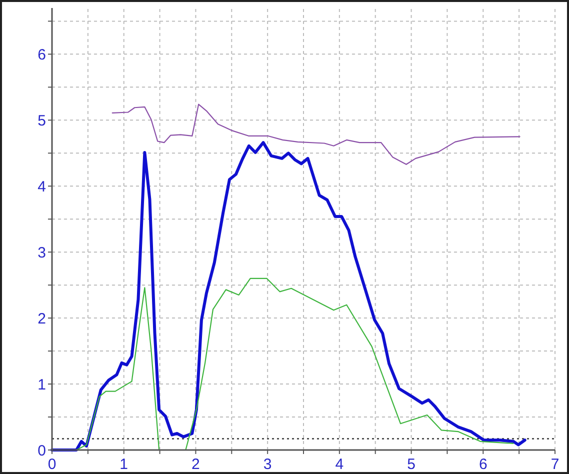  I want to click on y-tick-label: 5, so click(42, 121).